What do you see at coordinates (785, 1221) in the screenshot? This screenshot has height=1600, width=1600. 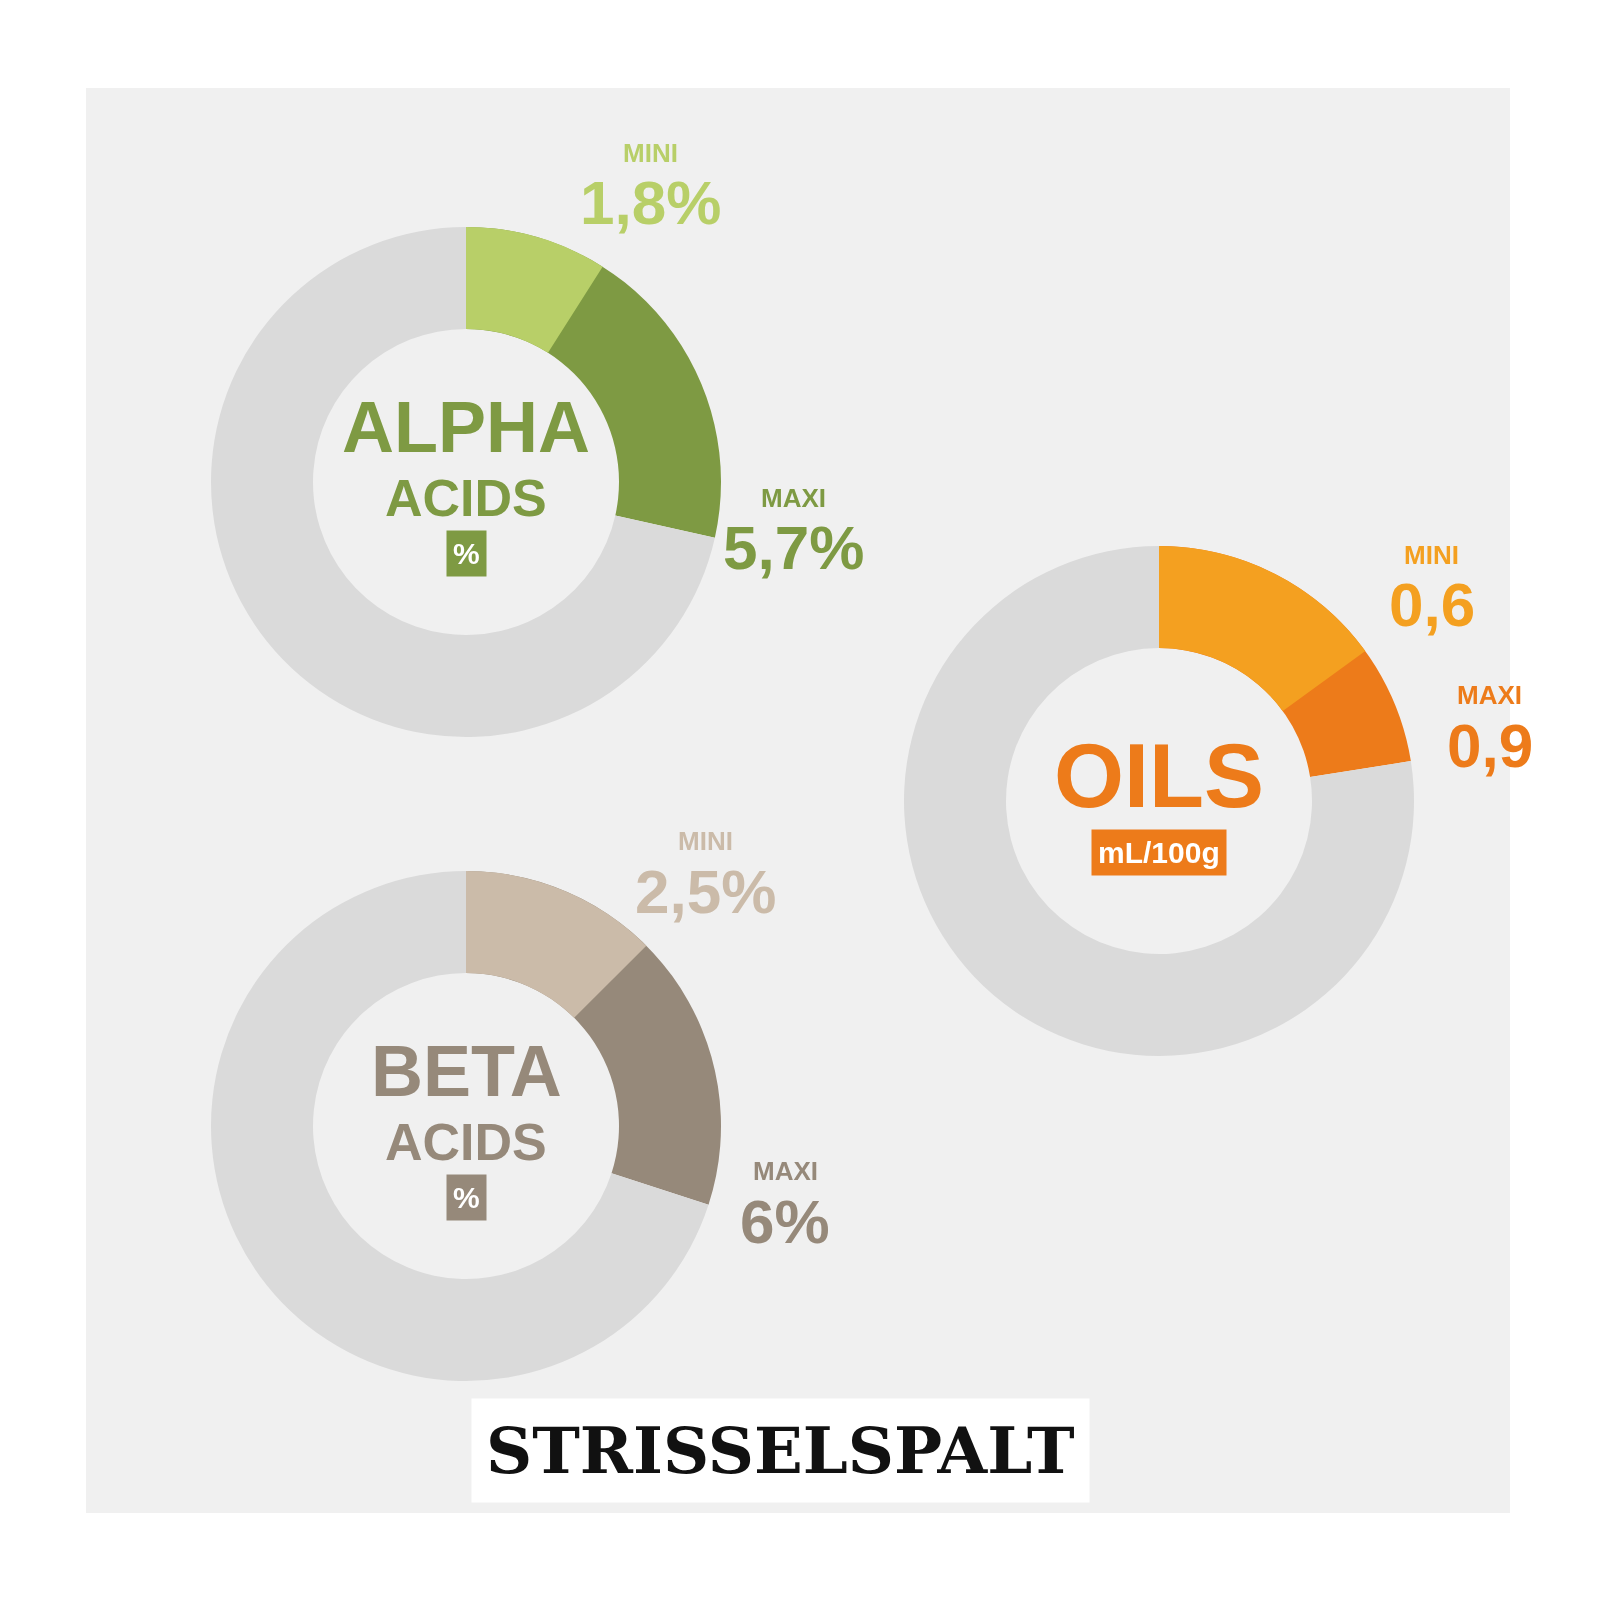 I see `data-label: 6%` at bounding box center [785, 1221].